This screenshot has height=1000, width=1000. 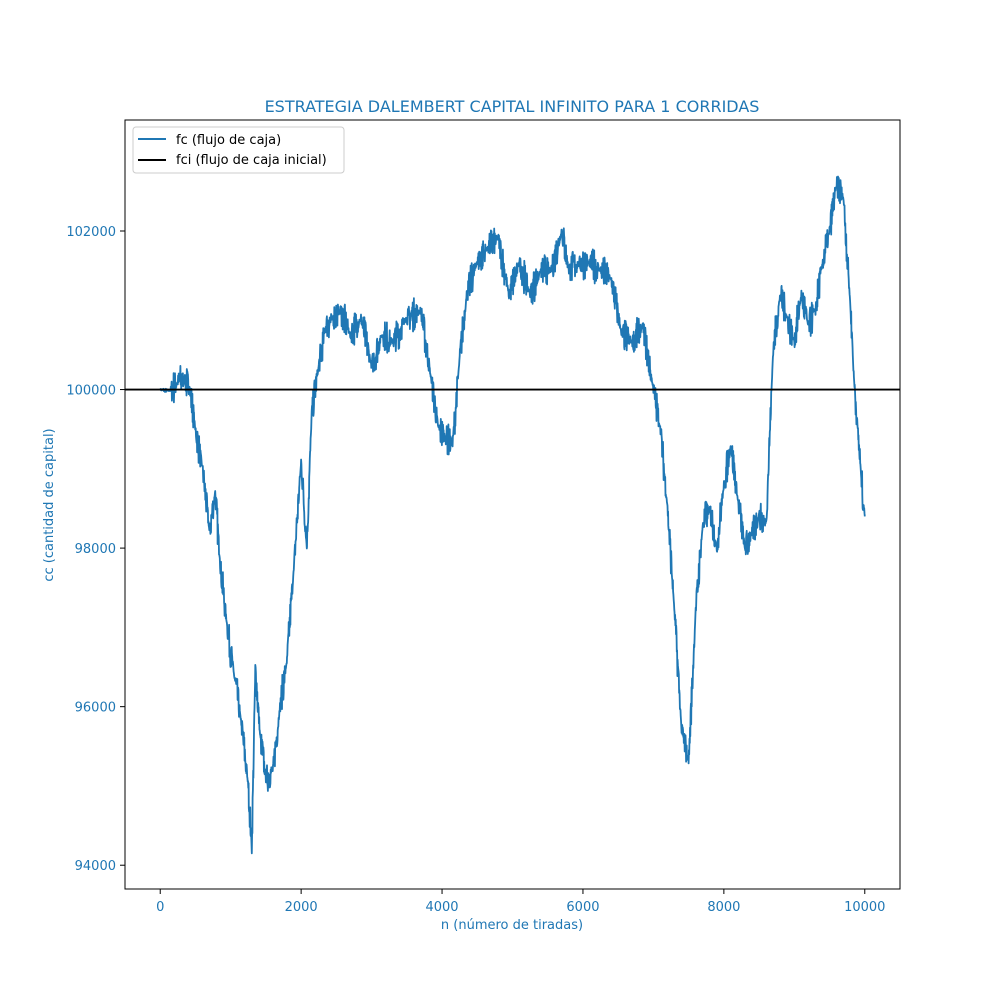 What do you see at coordinates (95, 866) in the screenshot?
I see `y-tick-label: 94000` at bounding box center [95, 866].